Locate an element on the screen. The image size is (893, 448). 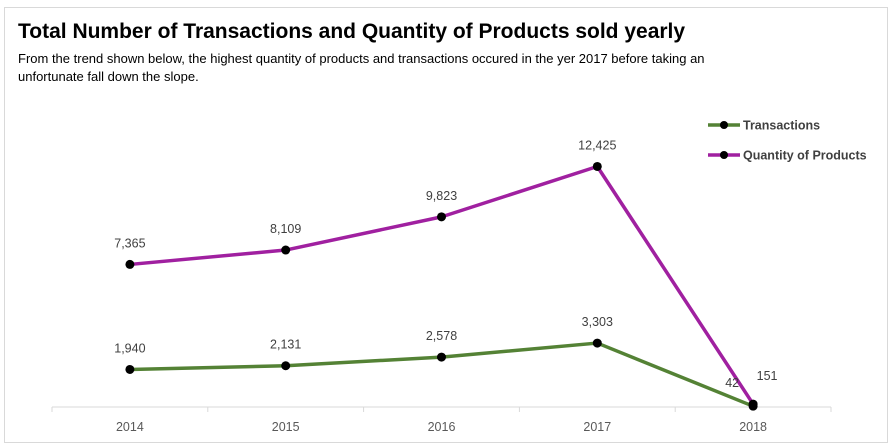
data-label-quantity-of-products: 12,425 is located at coordinates (597, 145).